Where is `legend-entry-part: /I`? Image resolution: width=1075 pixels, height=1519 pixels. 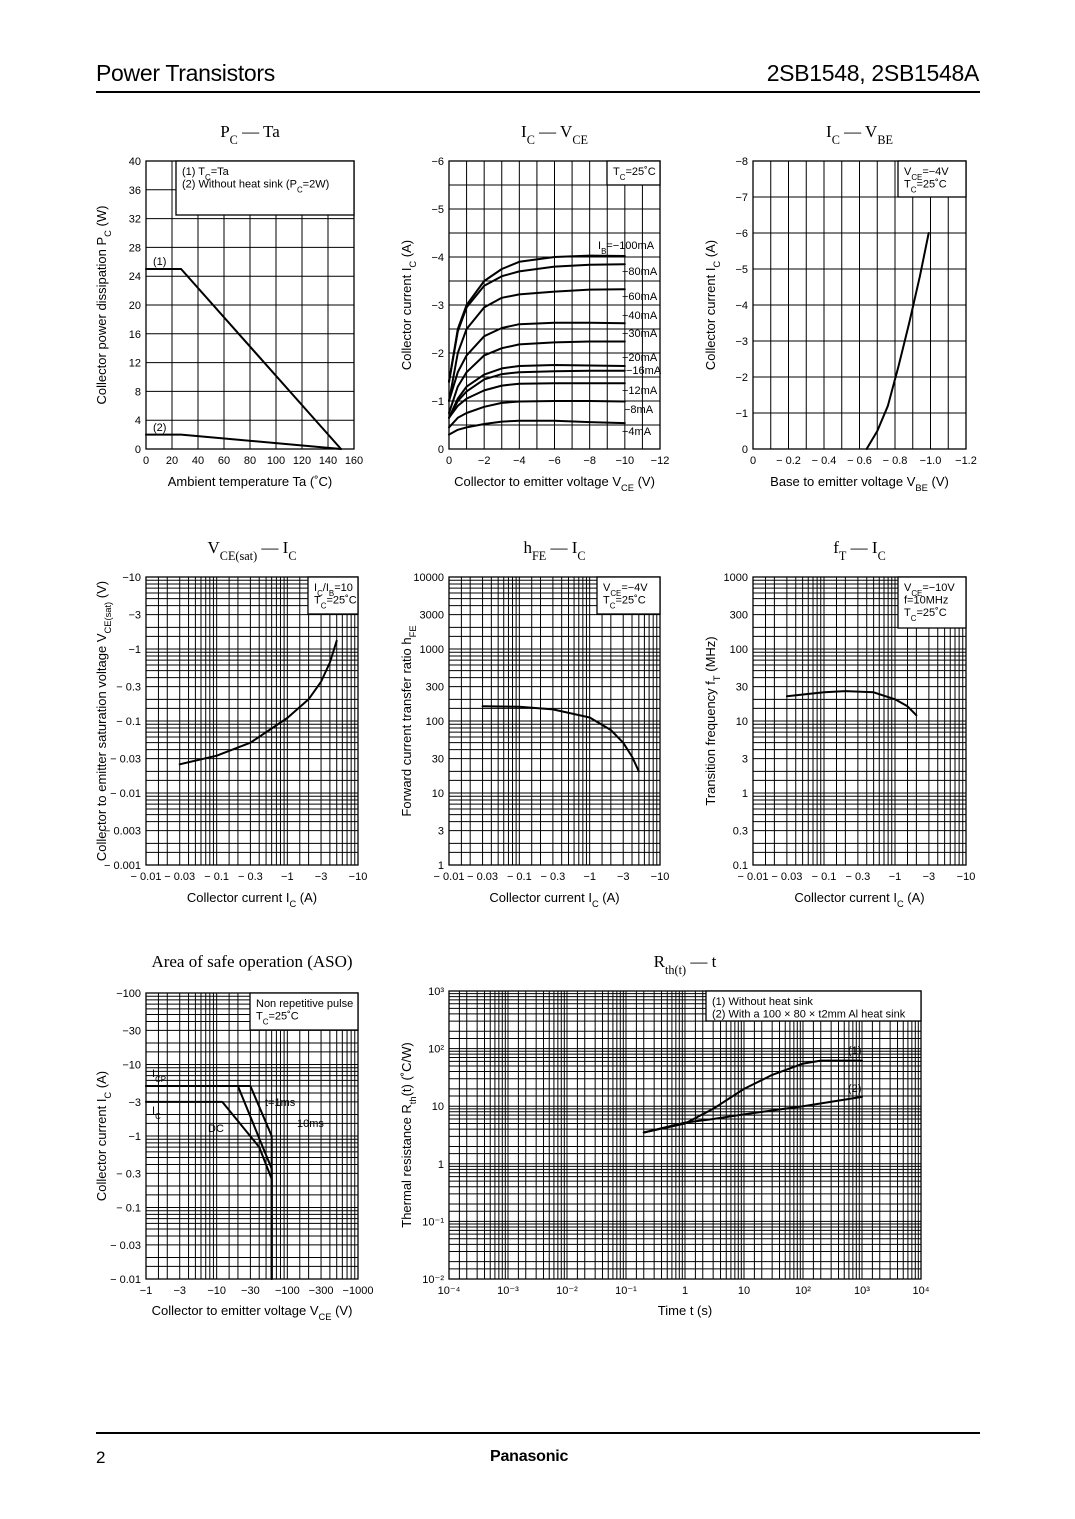
legend-entry-part: /I is located at coordinates (326, 588).